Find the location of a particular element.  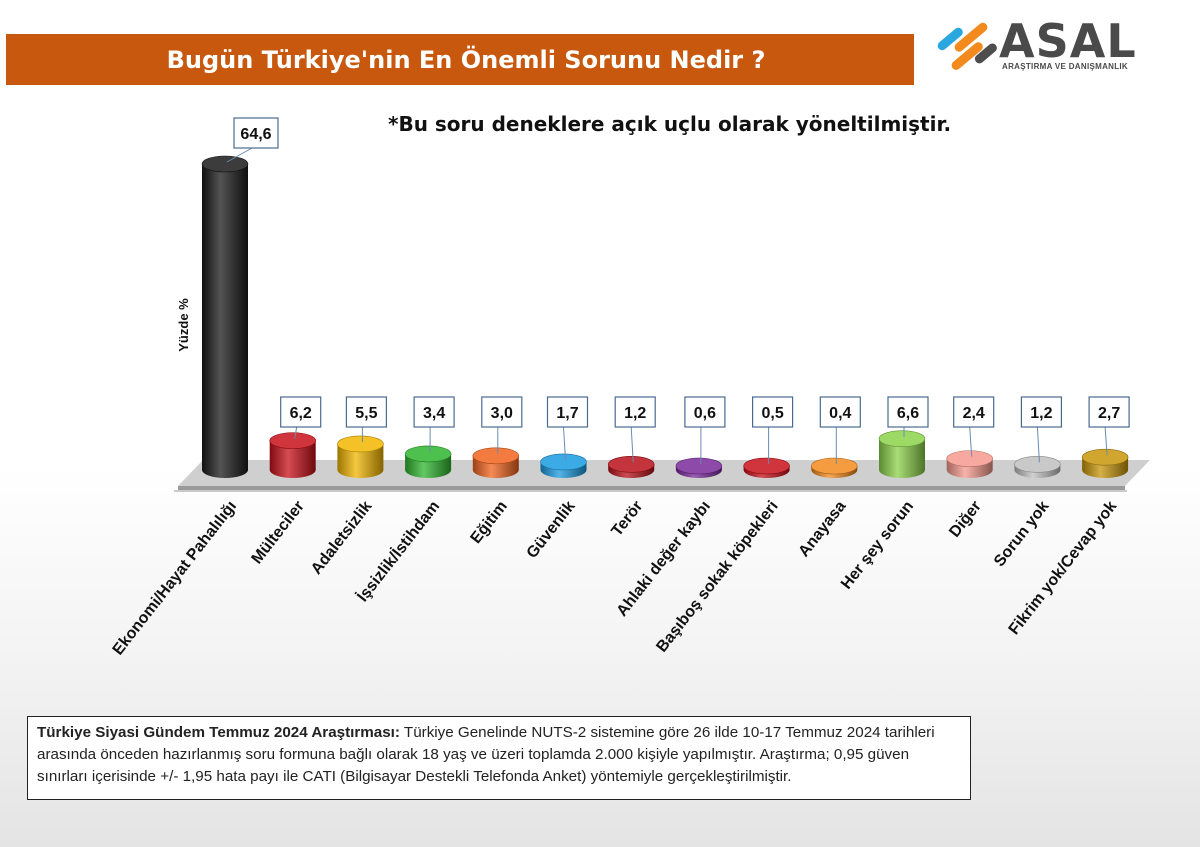

value-label-8: 0,5 is located at coordinates (772, 413).